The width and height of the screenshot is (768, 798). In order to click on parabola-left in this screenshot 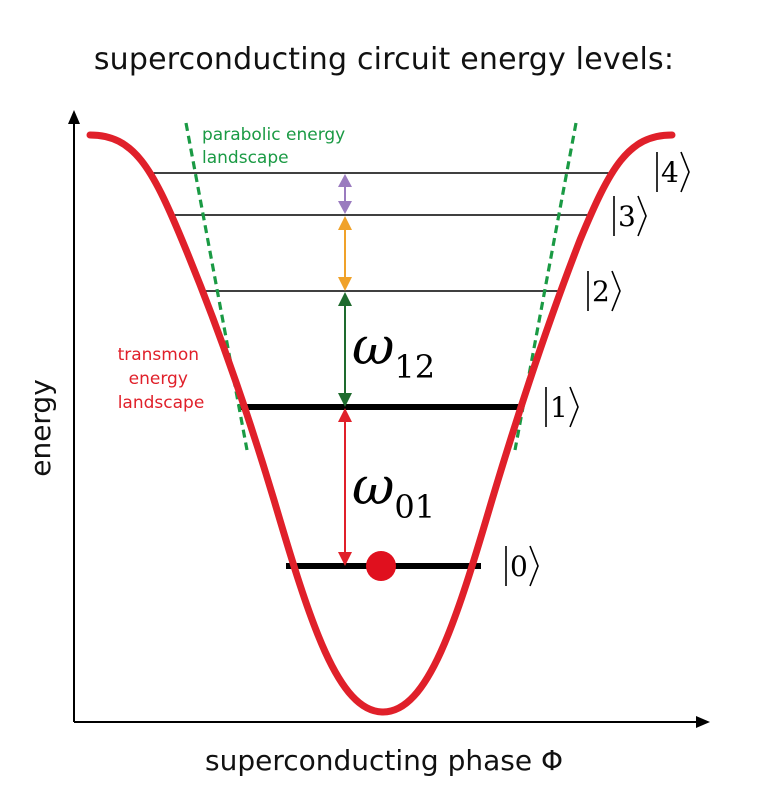, I will do `click(216, 286)`.